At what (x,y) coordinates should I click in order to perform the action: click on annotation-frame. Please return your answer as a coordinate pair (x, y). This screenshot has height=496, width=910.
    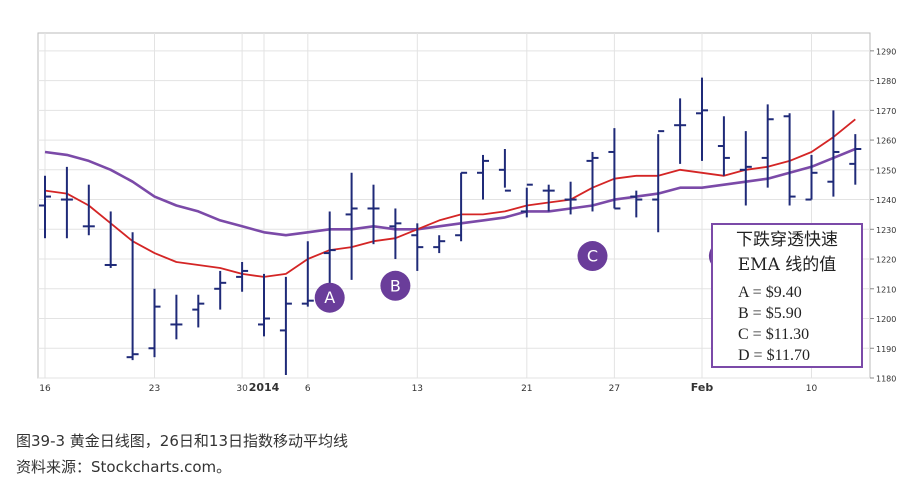
    Looking at the image, I should click on (787, 295).